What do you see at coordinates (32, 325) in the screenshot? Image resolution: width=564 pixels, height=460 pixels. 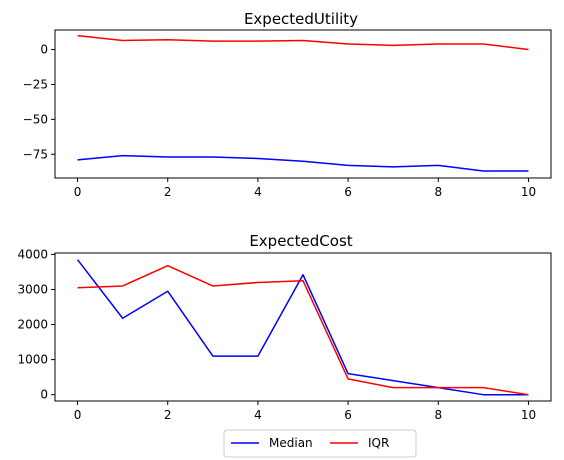 I see `y-tick-label: 2000` at bounding box center [32, 325].